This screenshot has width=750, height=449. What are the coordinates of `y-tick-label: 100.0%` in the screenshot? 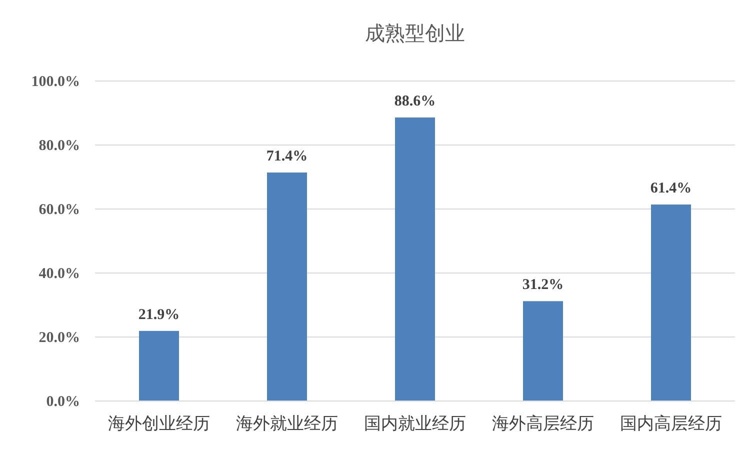 It's located at (55, 82).